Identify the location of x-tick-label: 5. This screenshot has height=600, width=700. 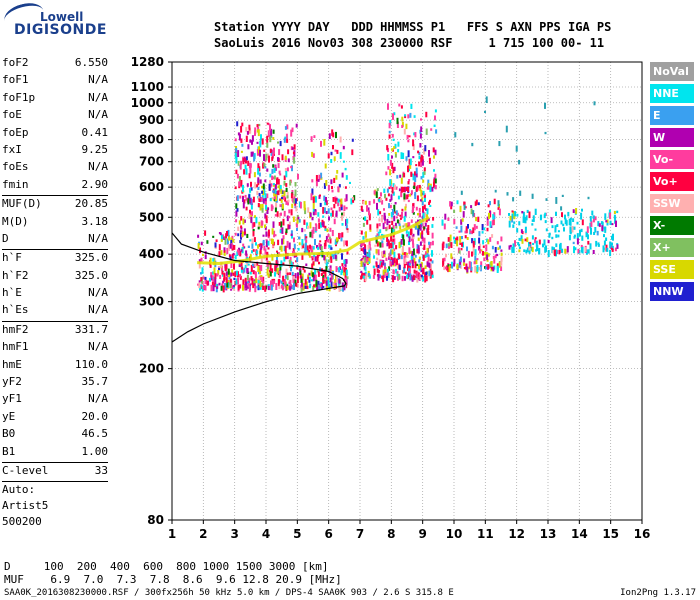
(297, 534).